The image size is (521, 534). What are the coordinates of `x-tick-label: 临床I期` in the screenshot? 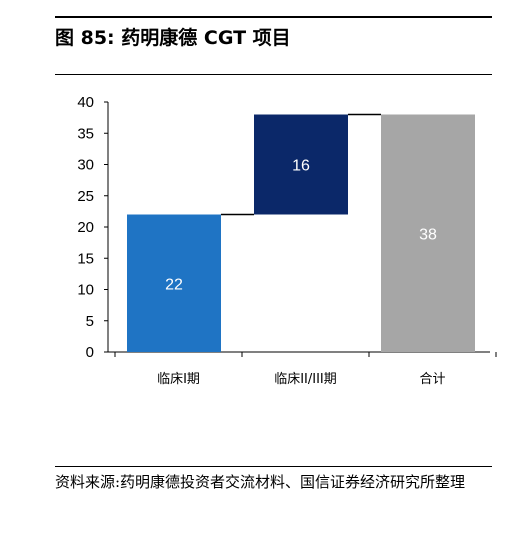 It's located at (178, 379).